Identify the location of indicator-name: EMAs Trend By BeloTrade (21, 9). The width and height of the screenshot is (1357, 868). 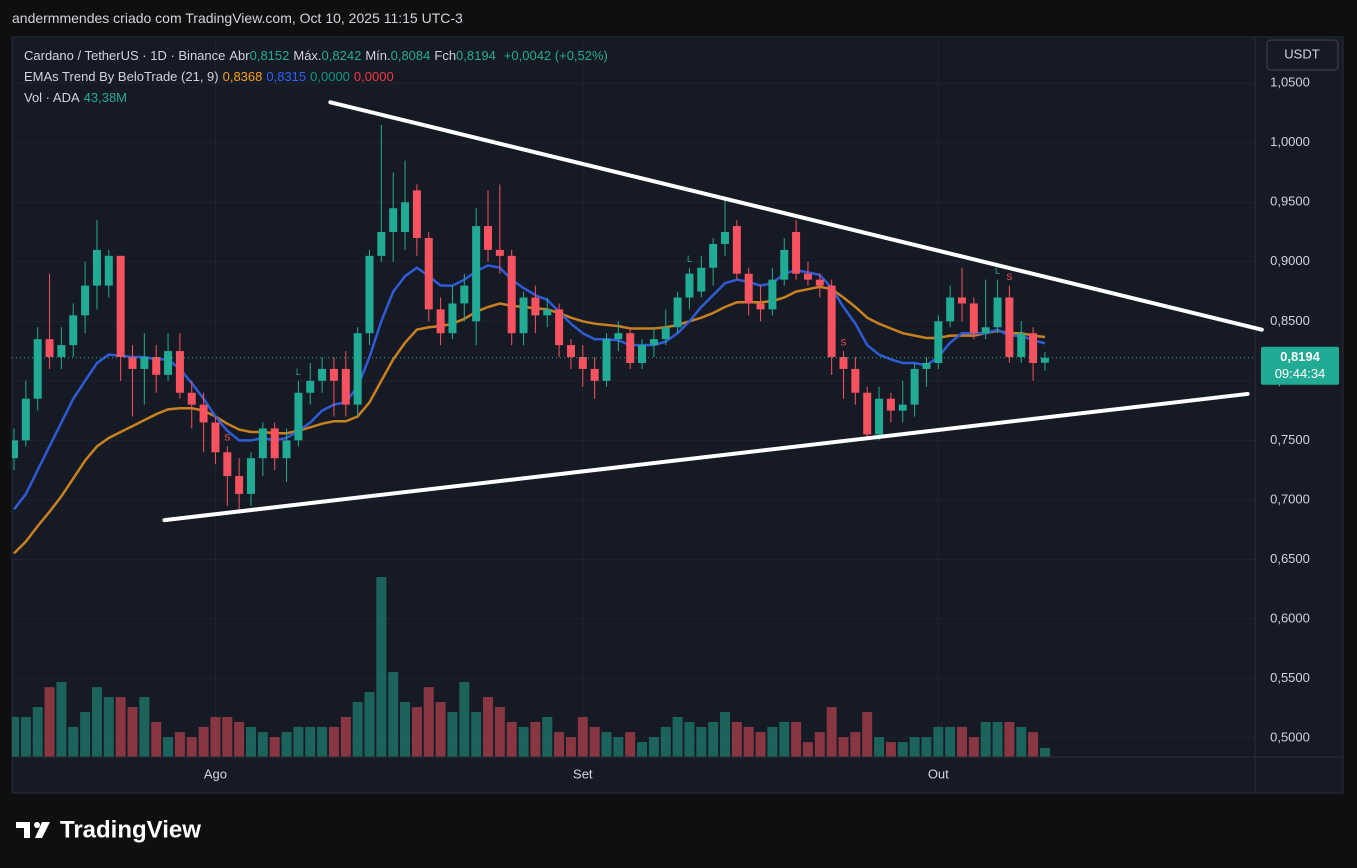
(121, 76).